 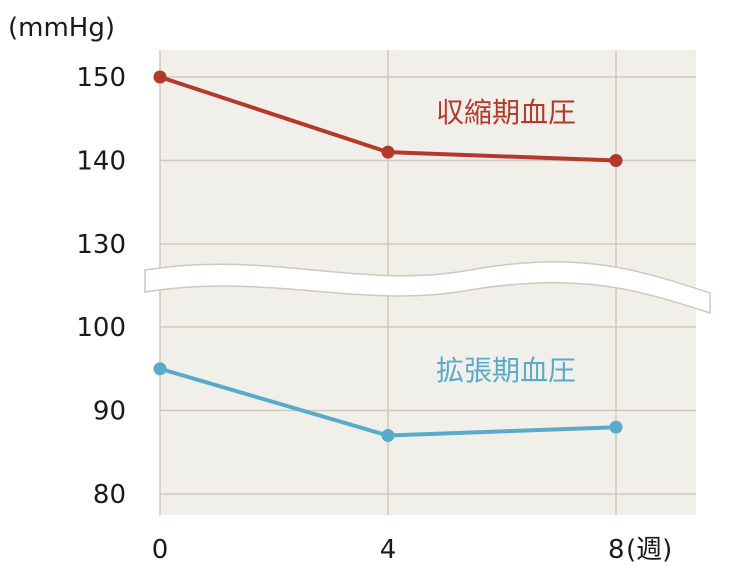 I want to click on y-tick-label: 100, so click(x=101, y=328).